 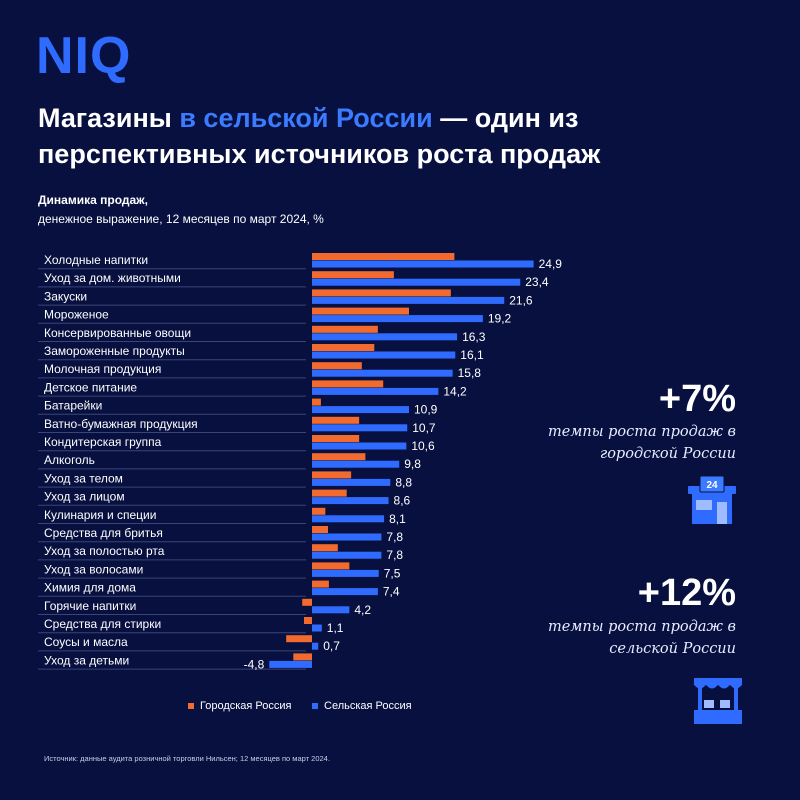 What do you see at coordinates (686, 593) in the screenshot?
I see `rural-growth-value: +12%` at bounding box center [686, 593].